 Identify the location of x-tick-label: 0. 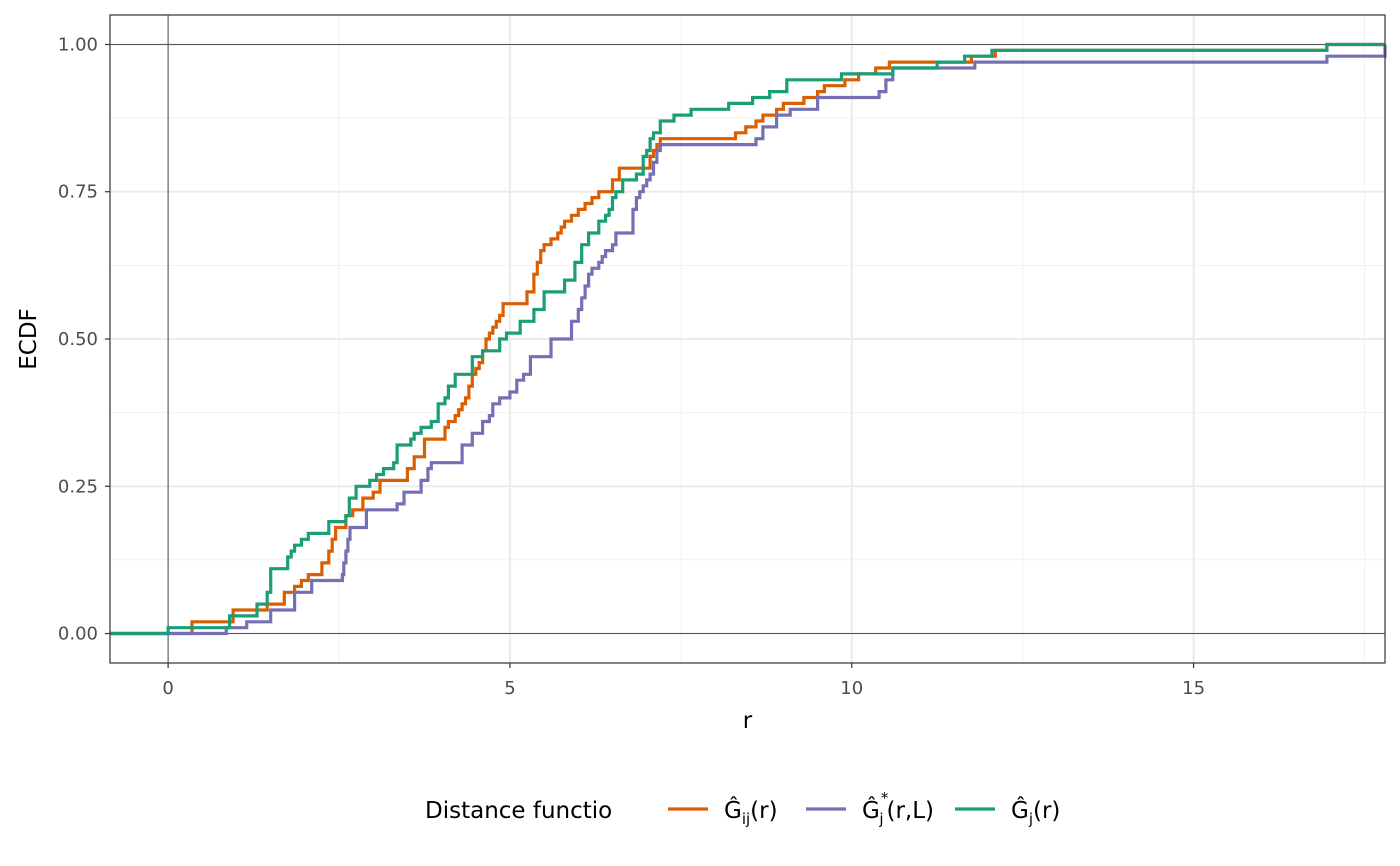
(167, 688).